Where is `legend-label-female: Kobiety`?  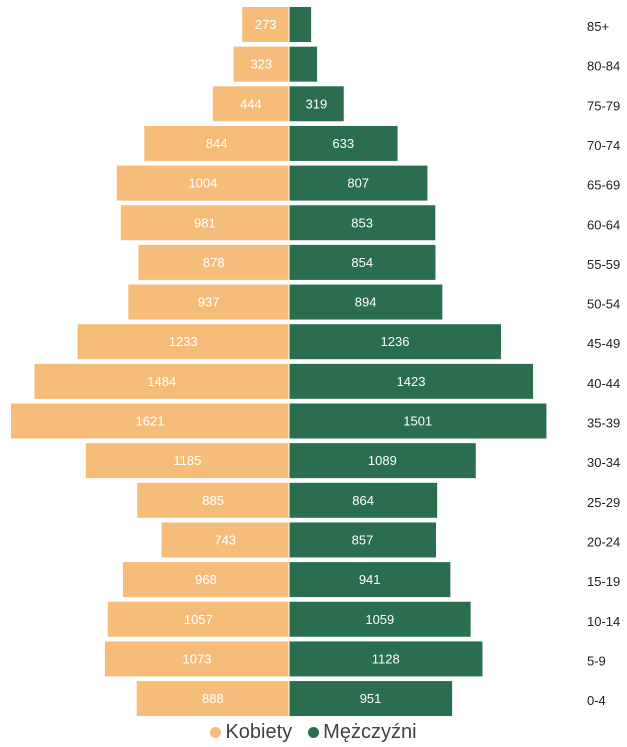
legend-label-female: Kobiety is located at coordinates (259, 732).